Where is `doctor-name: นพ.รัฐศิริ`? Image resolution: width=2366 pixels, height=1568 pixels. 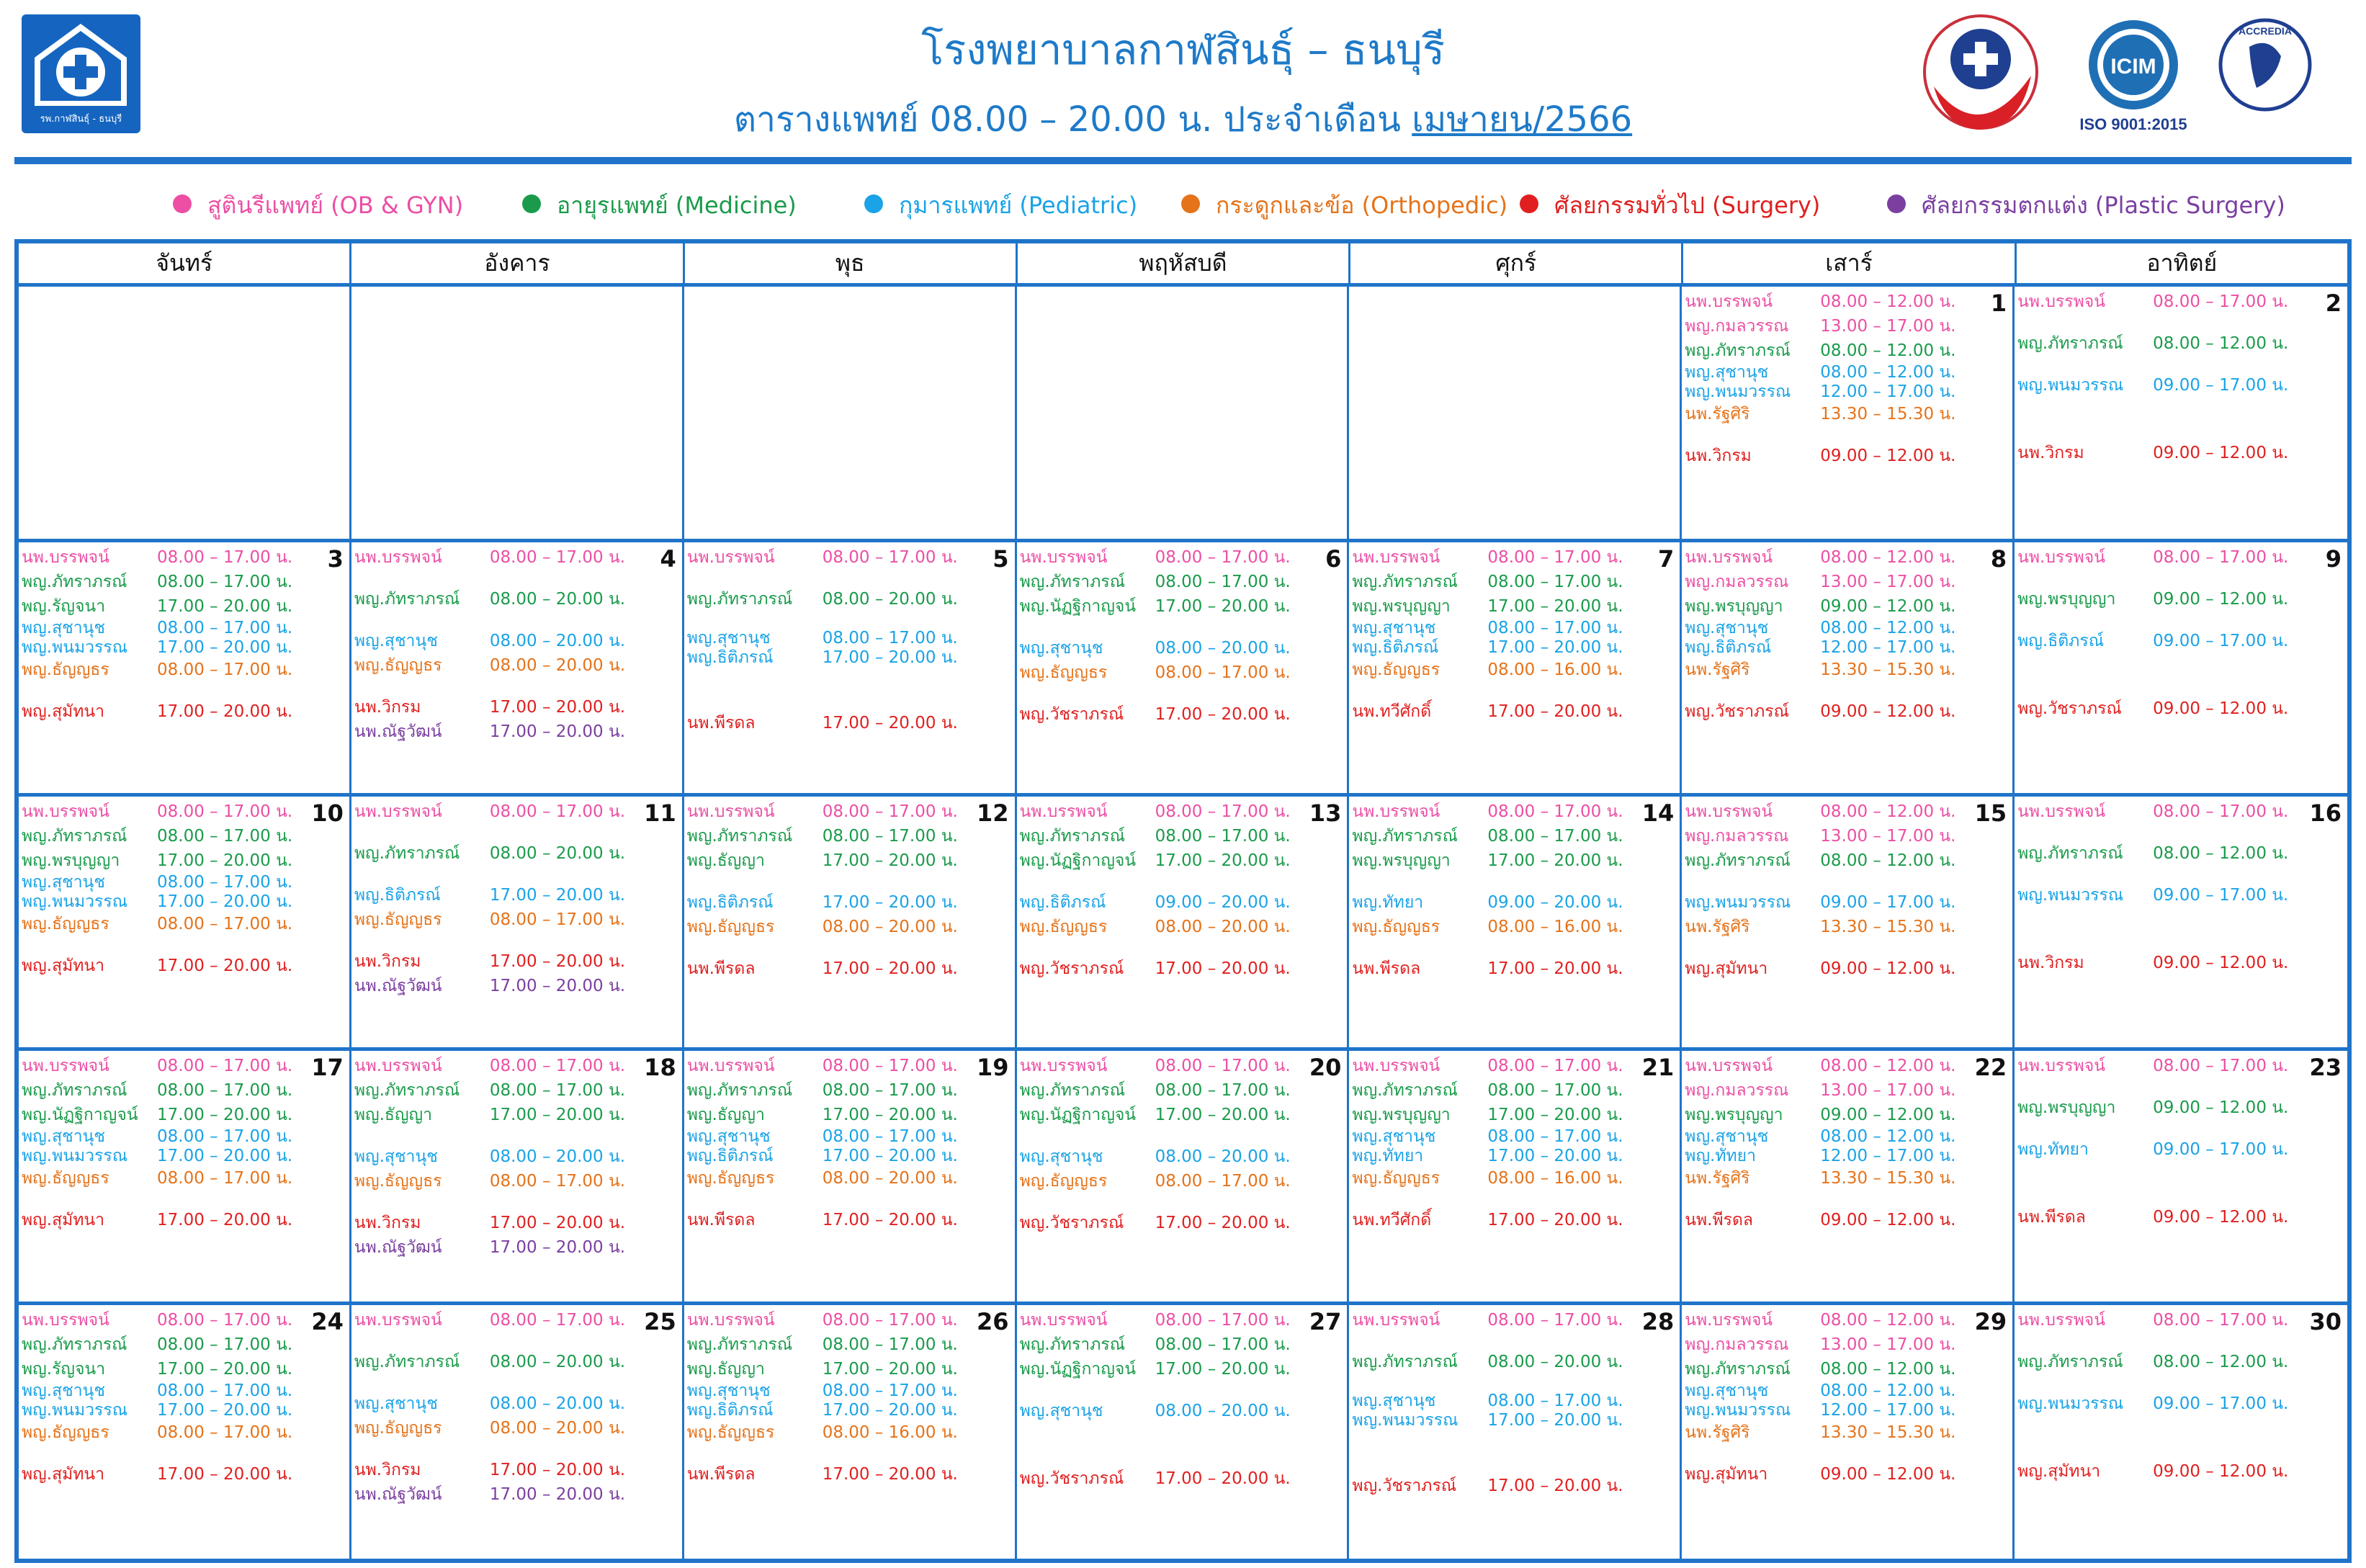
doctor-name: นพ.รัฐศิริ is located at coordinates (1717, 669).